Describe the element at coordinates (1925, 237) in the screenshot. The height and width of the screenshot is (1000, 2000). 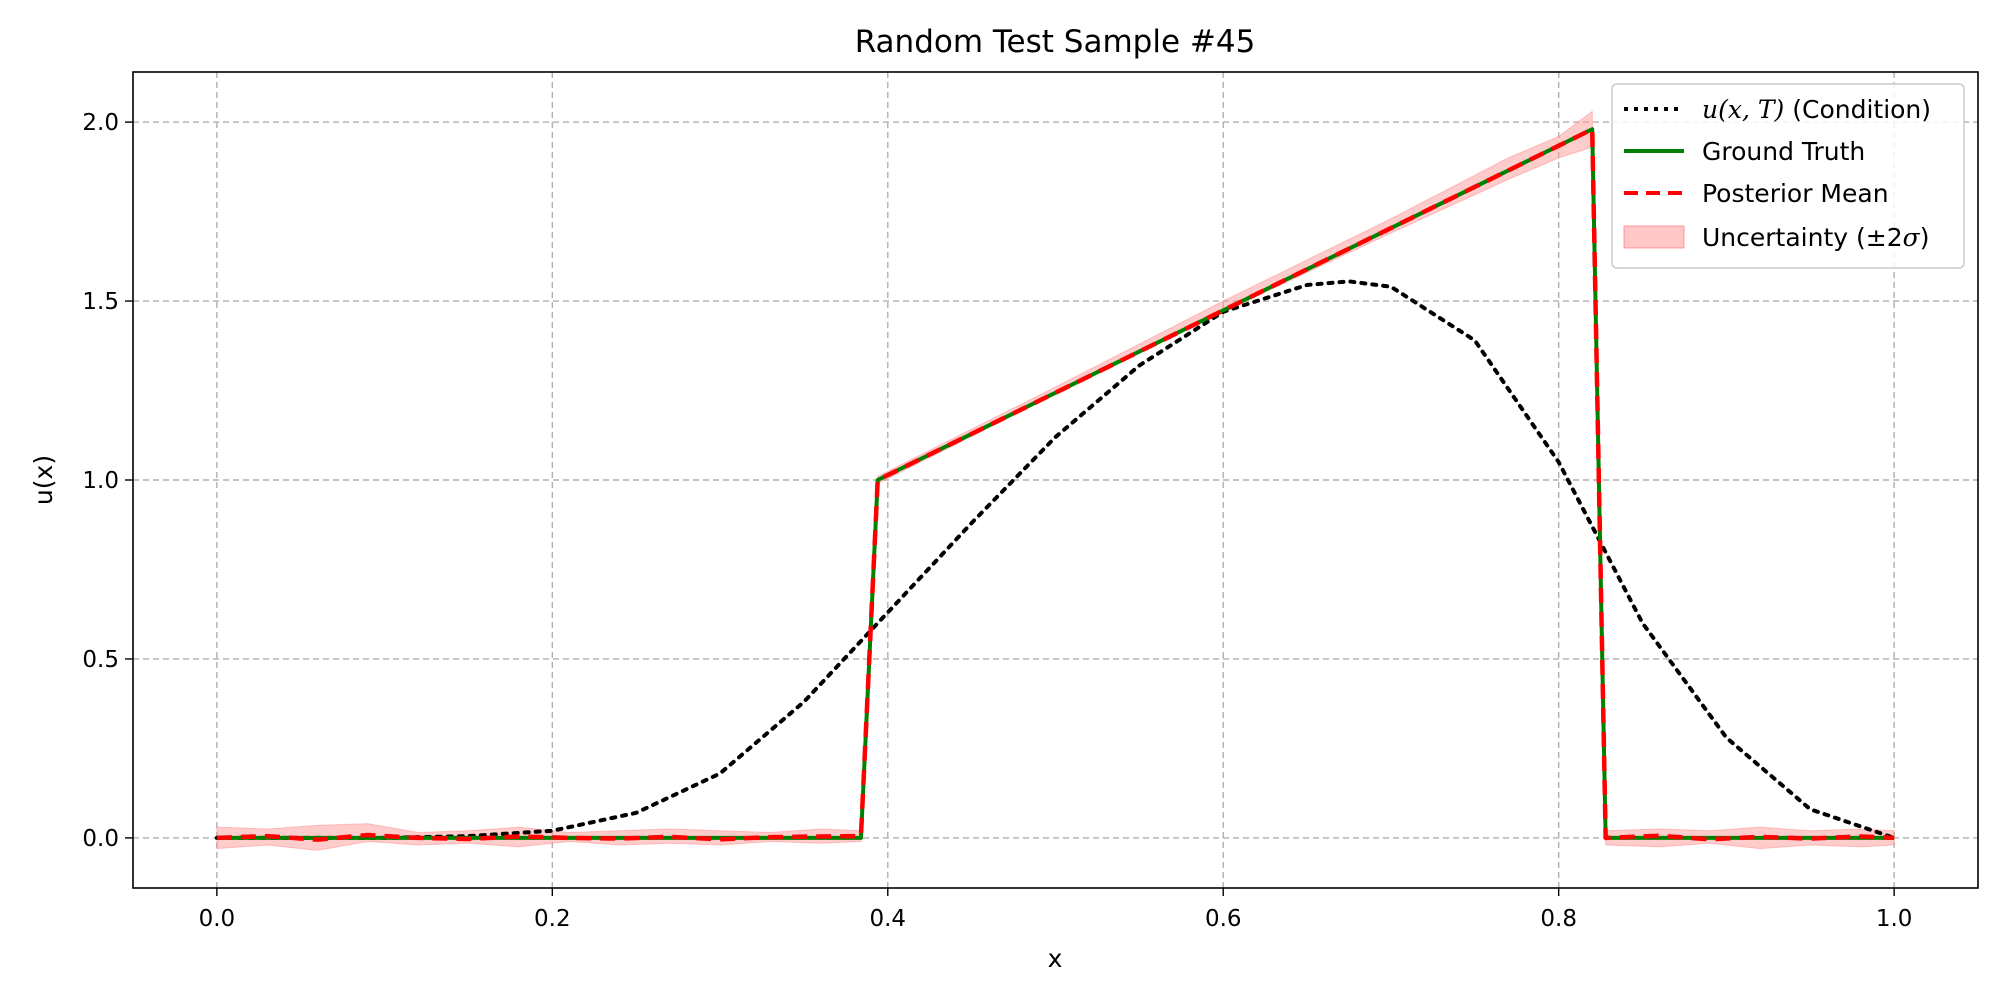
I see `legend-uncertainty-suffix: )` at that location.